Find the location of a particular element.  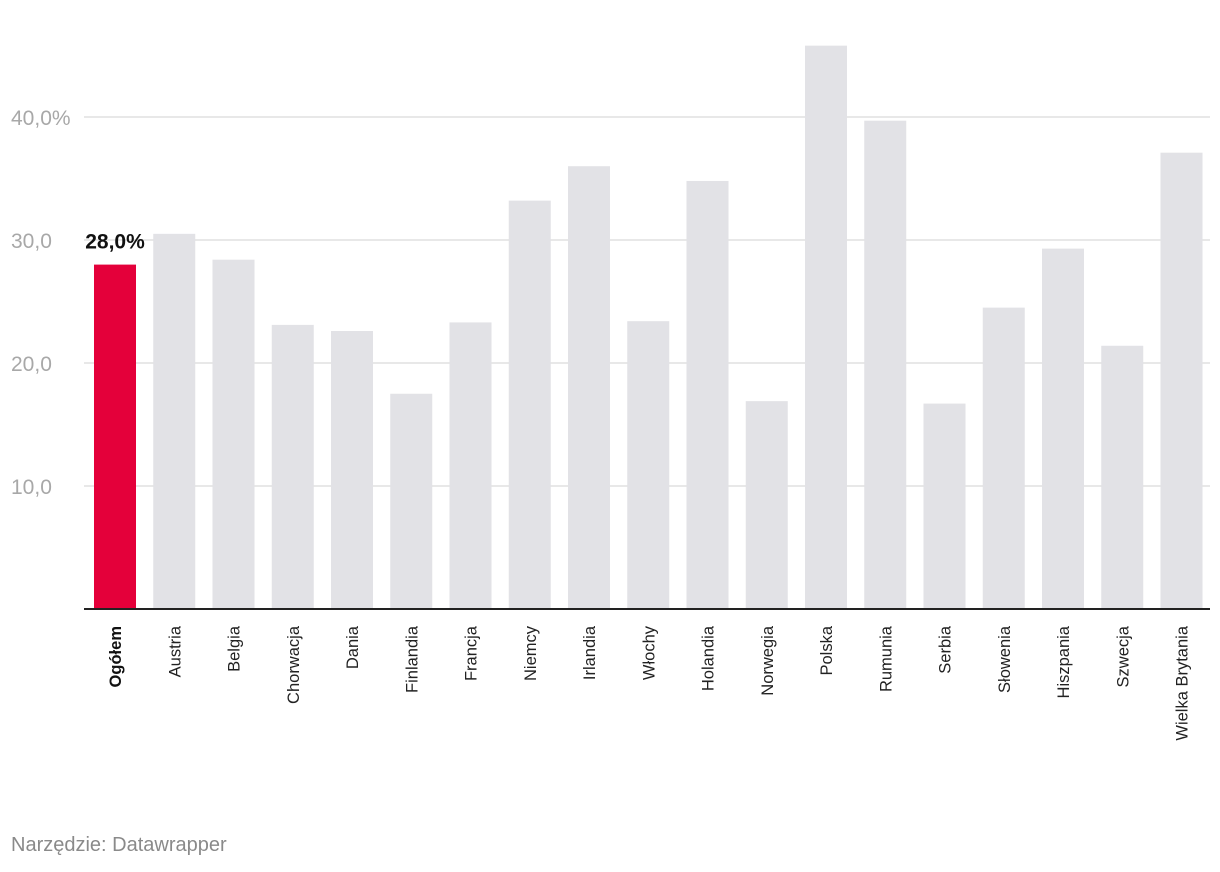

category-label: Niemcy is located at coordinates (531, 653).